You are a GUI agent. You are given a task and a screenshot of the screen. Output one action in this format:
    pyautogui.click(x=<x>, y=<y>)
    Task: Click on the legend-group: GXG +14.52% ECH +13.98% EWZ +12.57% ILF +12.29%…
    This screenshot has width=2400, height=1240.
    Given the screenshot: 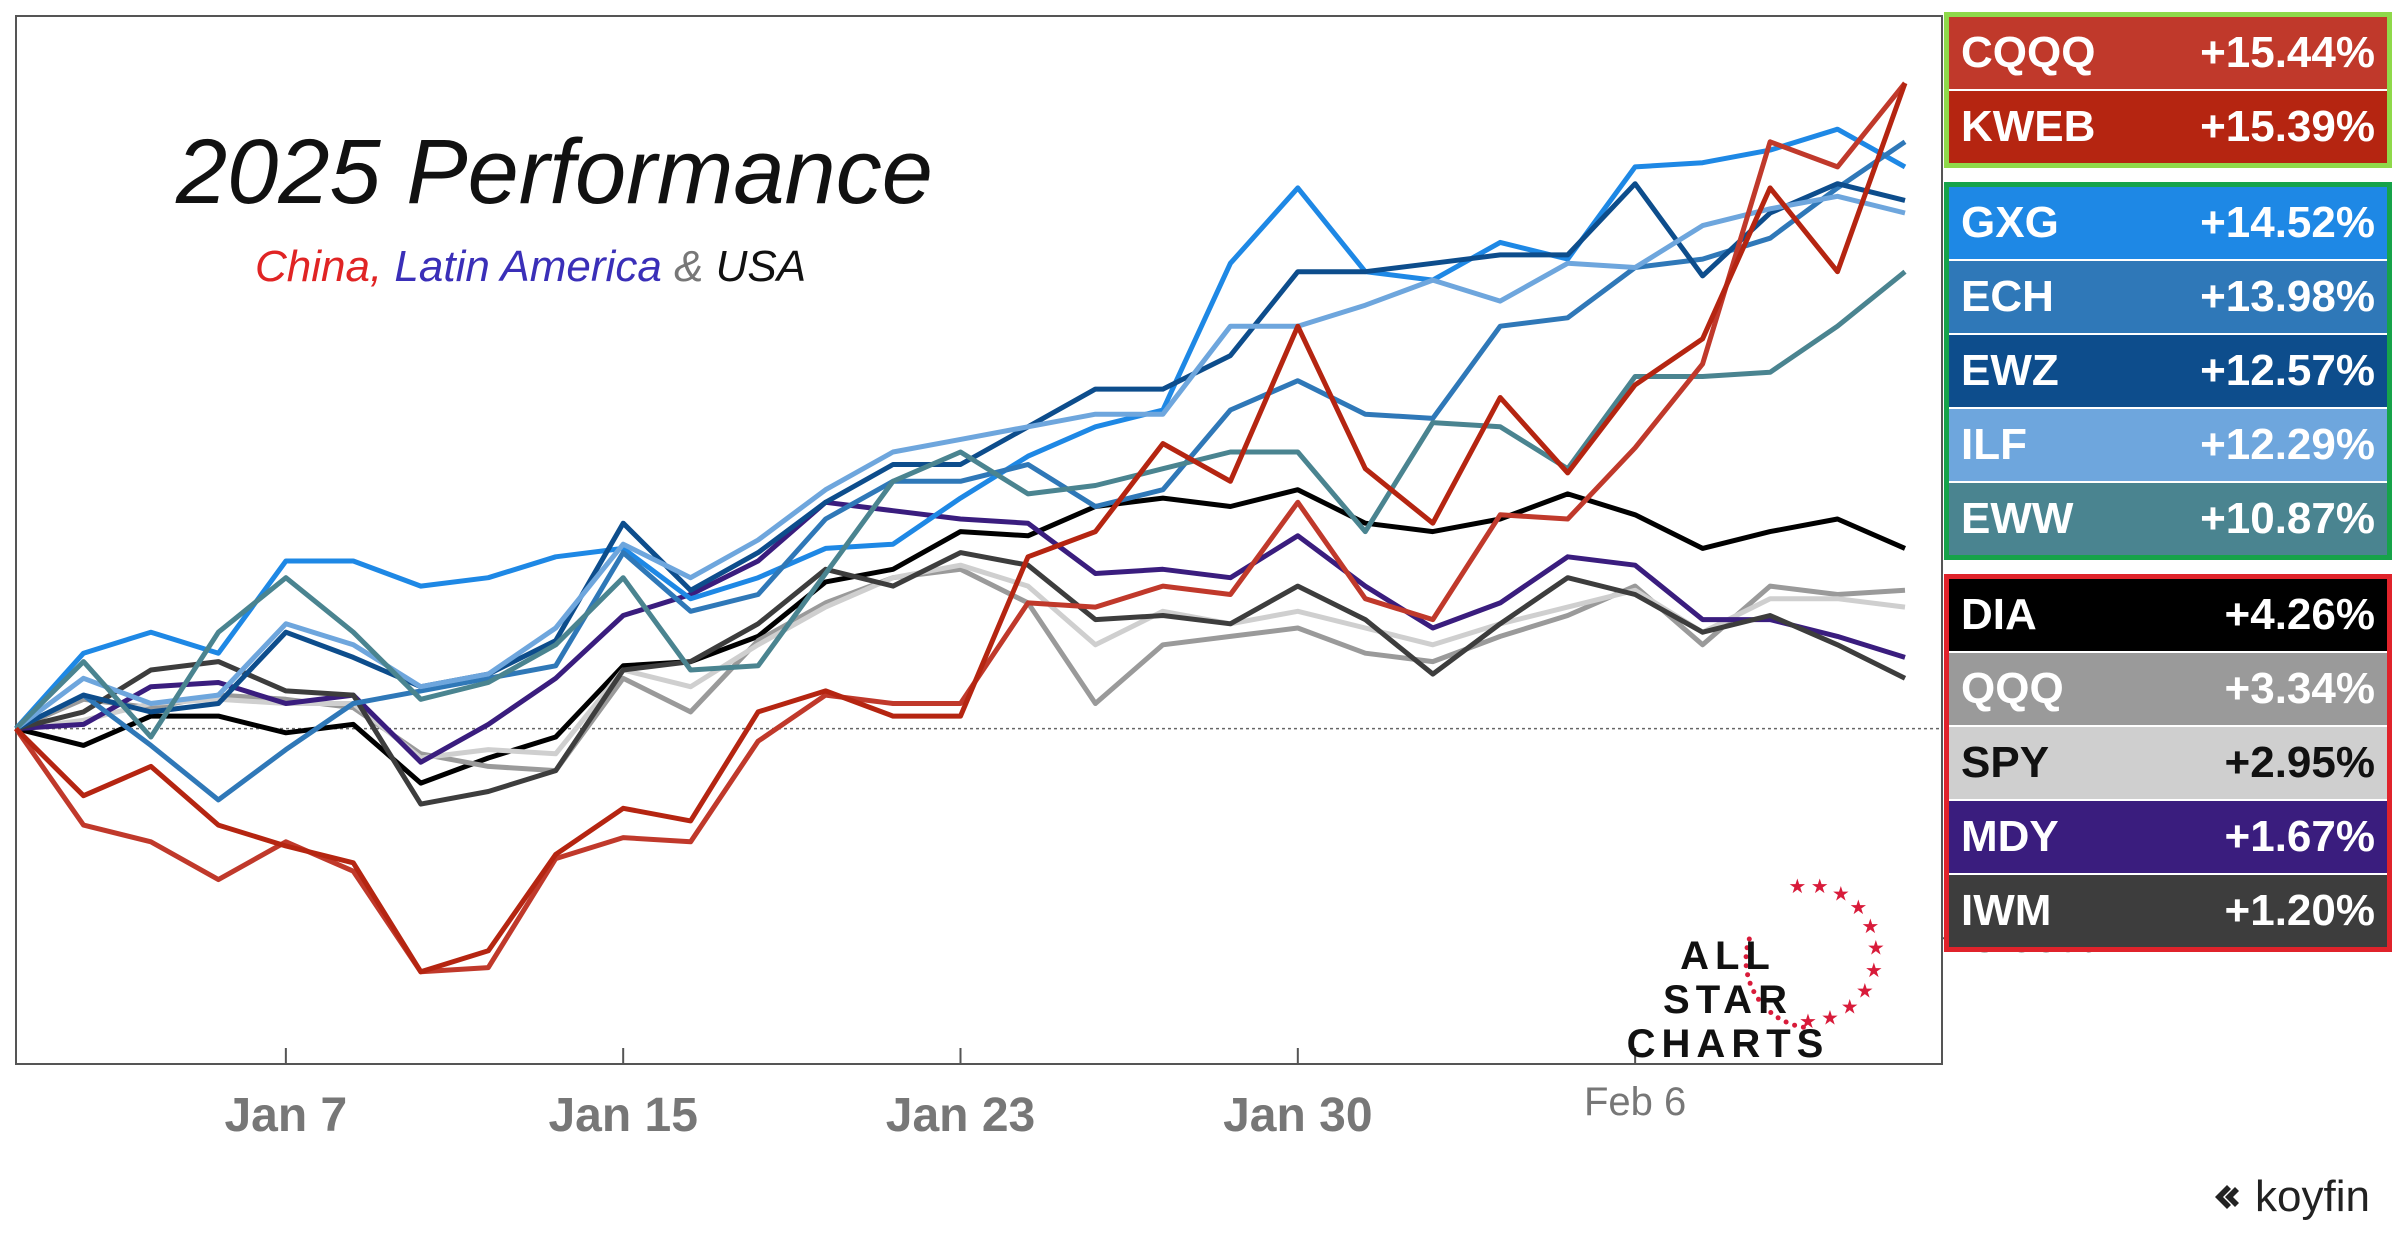 What is the action you would take?
    pyautogui.click(x=2168, y=371)
    